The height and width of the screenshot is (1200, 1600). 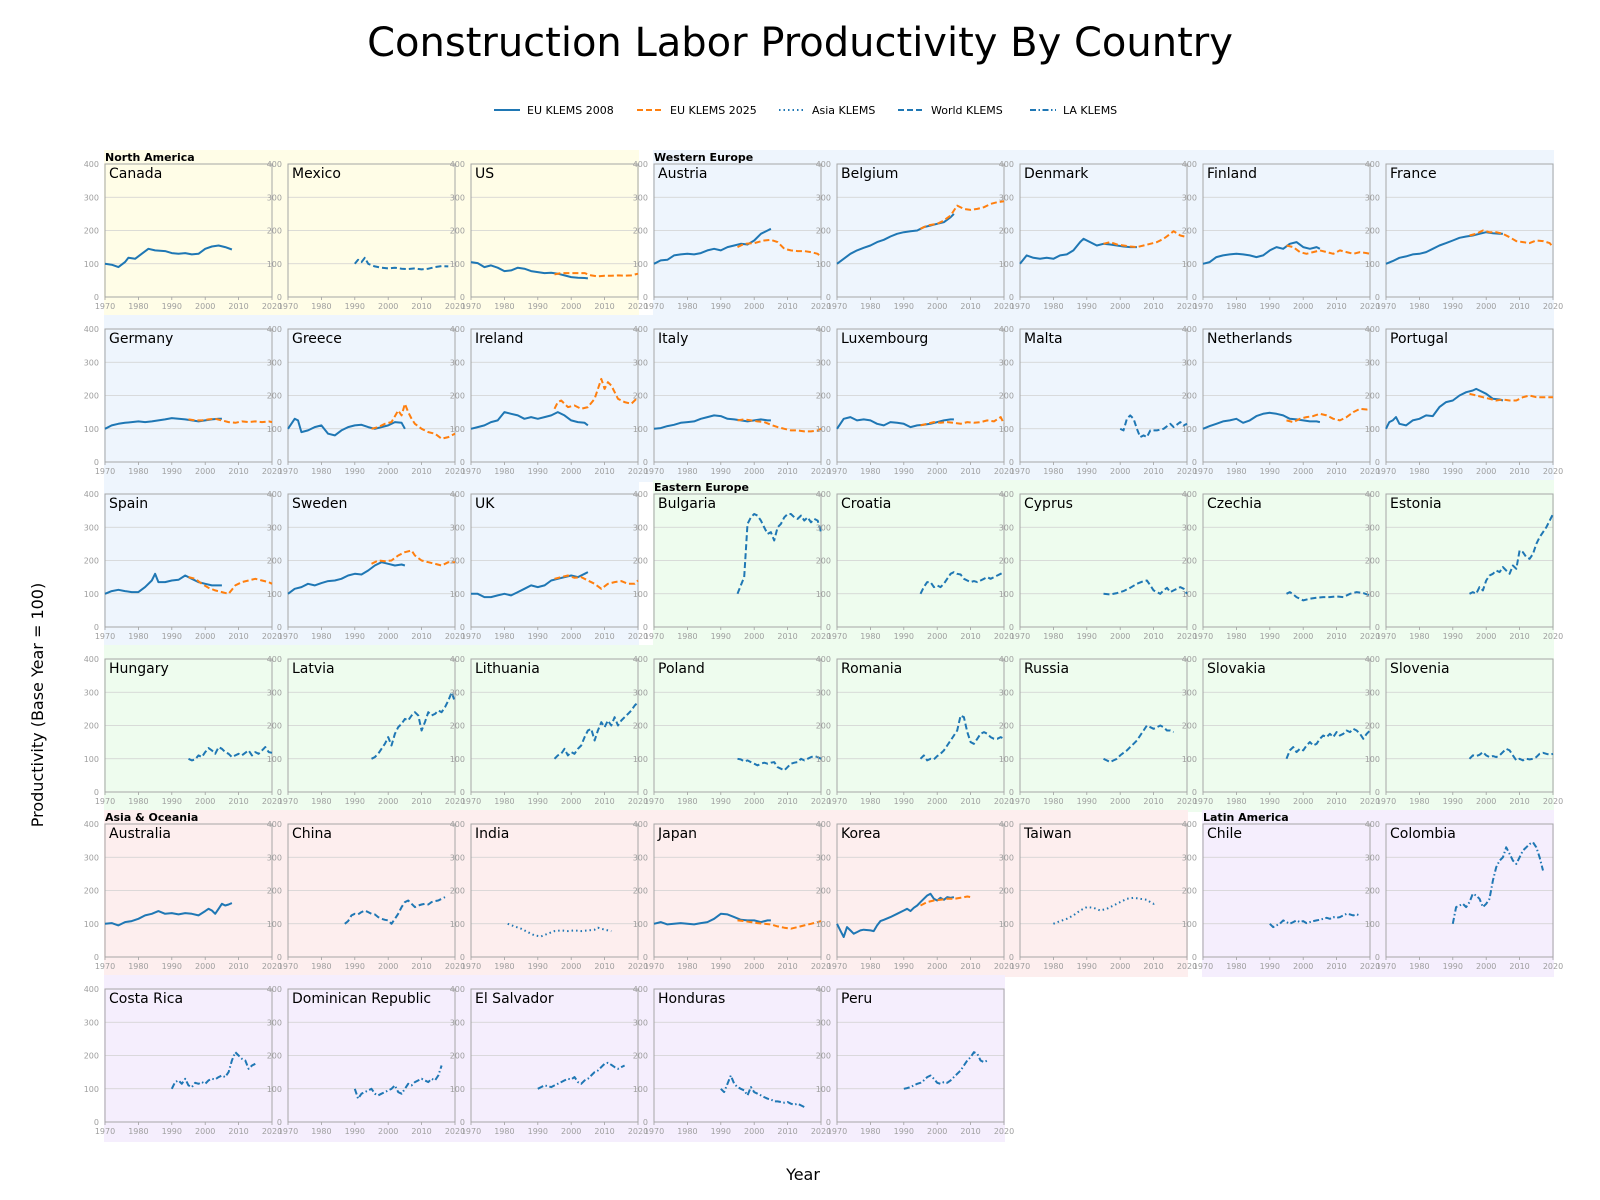 I want to click on legend-item-eu-klems-2025: EU KLEMS 2025, so click(x=697, y=110).